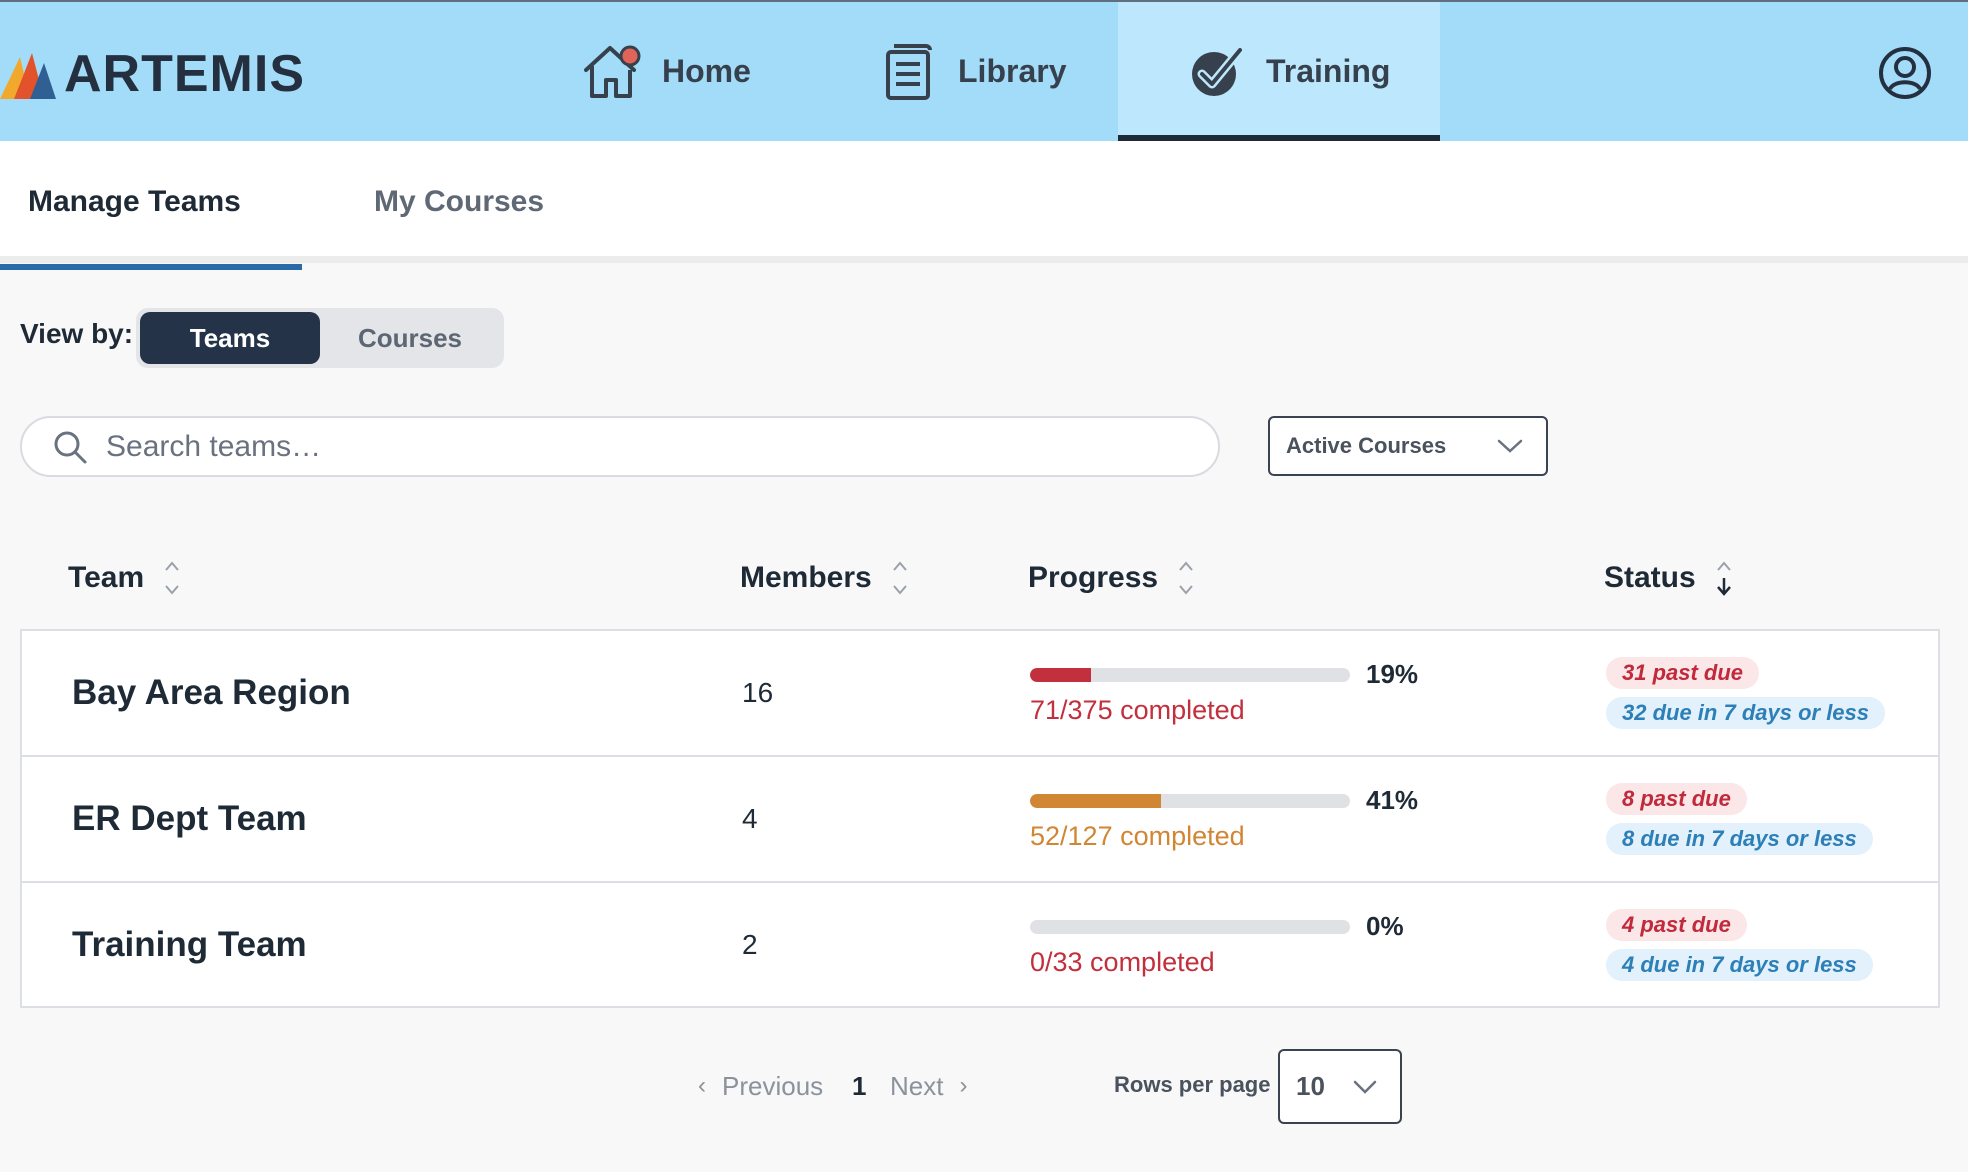 The width and height of the screenshot is (1968, 1172). I want to click on search-input, so click(646, 447).